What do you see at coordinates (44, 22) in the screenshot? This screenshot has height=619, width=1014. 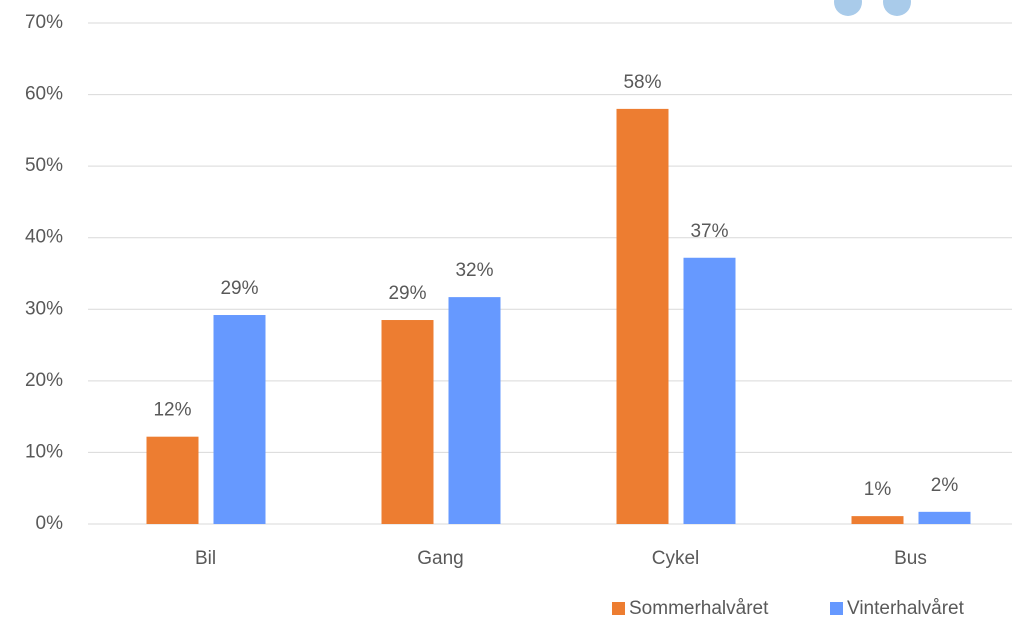 I see `y-tick-label: 70%` at bounding box center [44, 22].